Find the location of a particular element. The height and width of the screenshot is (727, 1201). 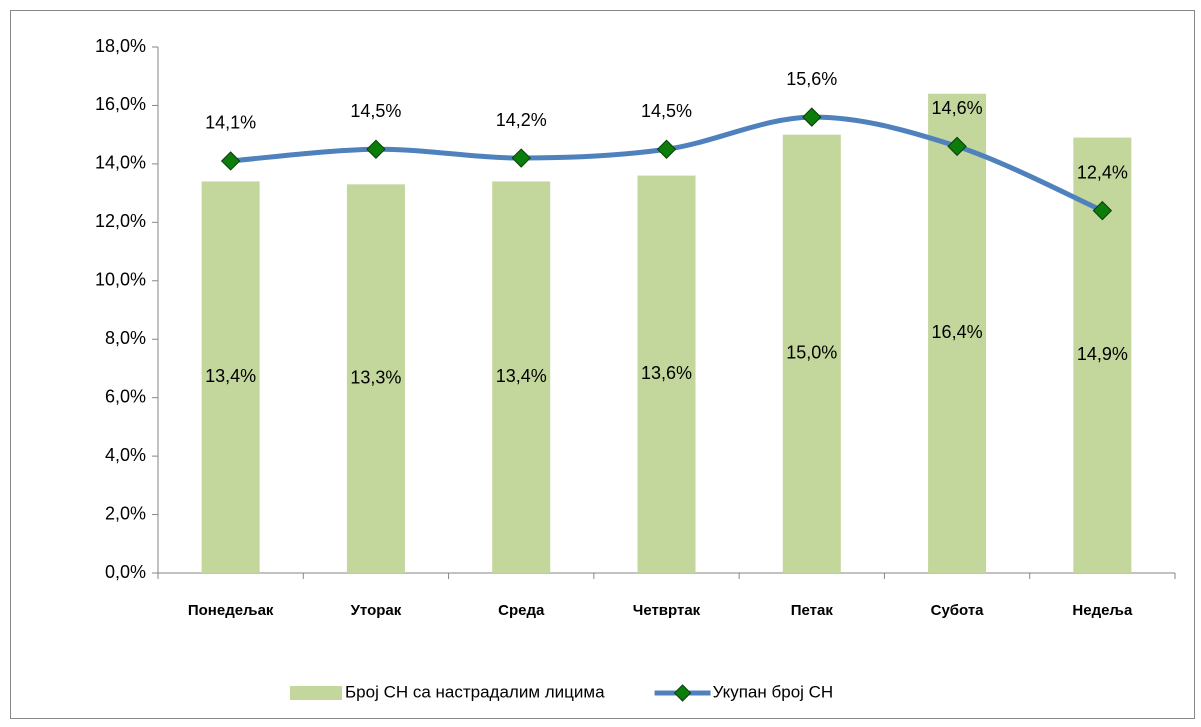

bar-value-label: 15,0% is located at coordinates (811, 353).